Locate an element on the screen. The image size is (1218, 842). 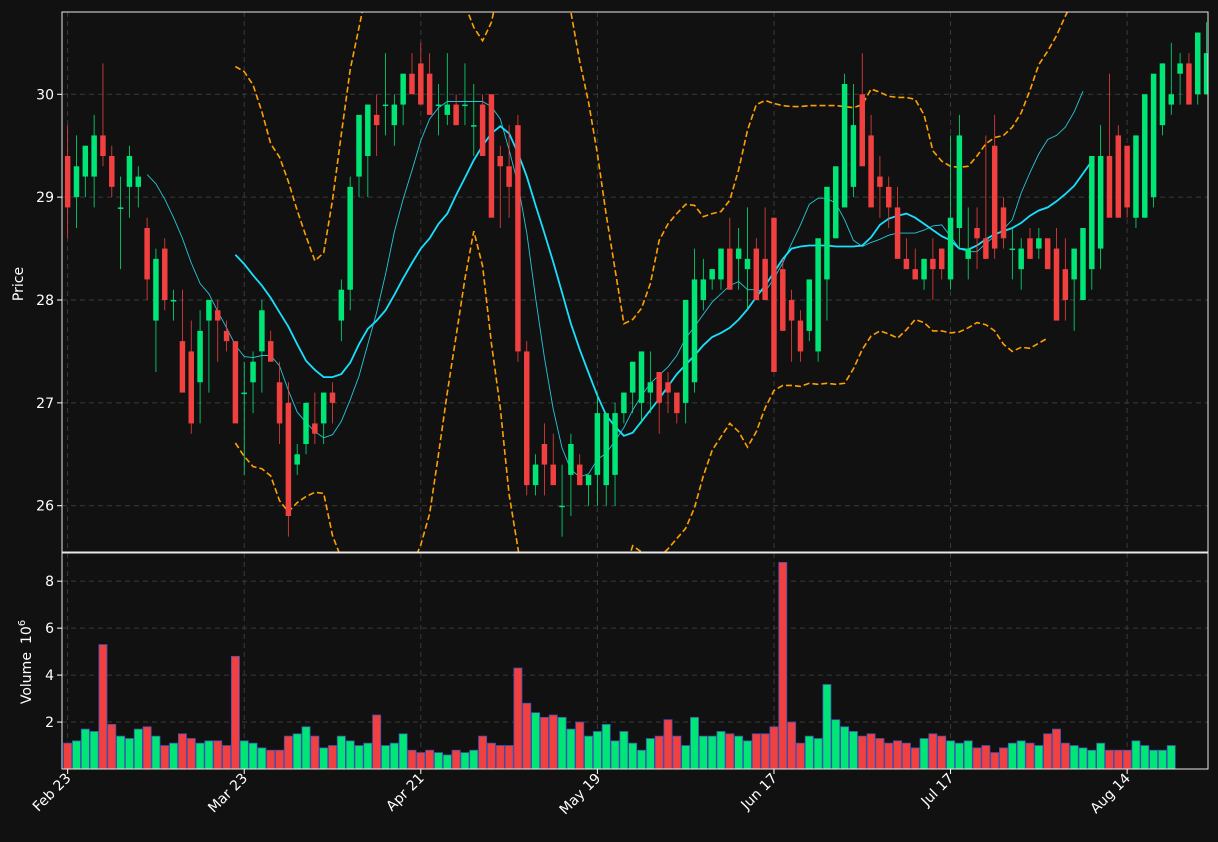
volume-axis-label: Volume 106 is located at coordinates (26, 662).